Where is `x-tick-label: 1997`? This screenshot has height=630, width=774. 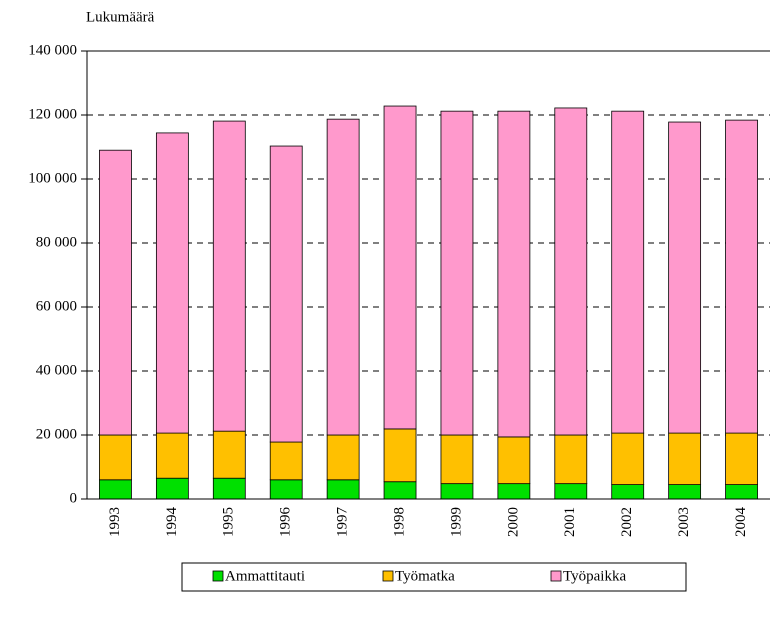
x-tick-label: 1997 is located at coordinates (343, 522).